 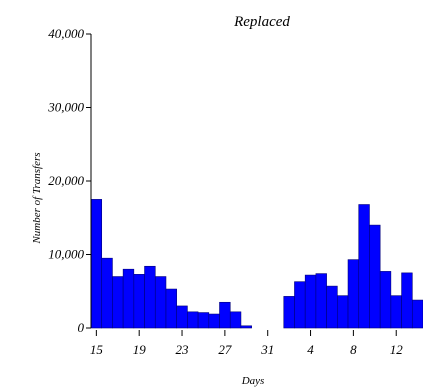 I want to click on x-tick-label: 15, so click(x=97, y=349).